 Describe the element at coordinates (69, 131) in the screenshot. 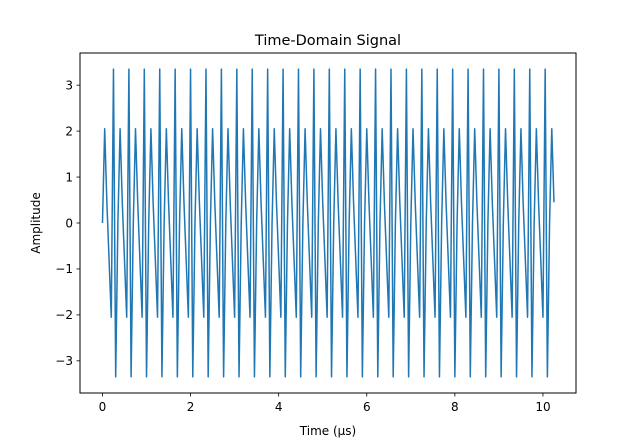

I see `y-tick-label: 2` at that location.